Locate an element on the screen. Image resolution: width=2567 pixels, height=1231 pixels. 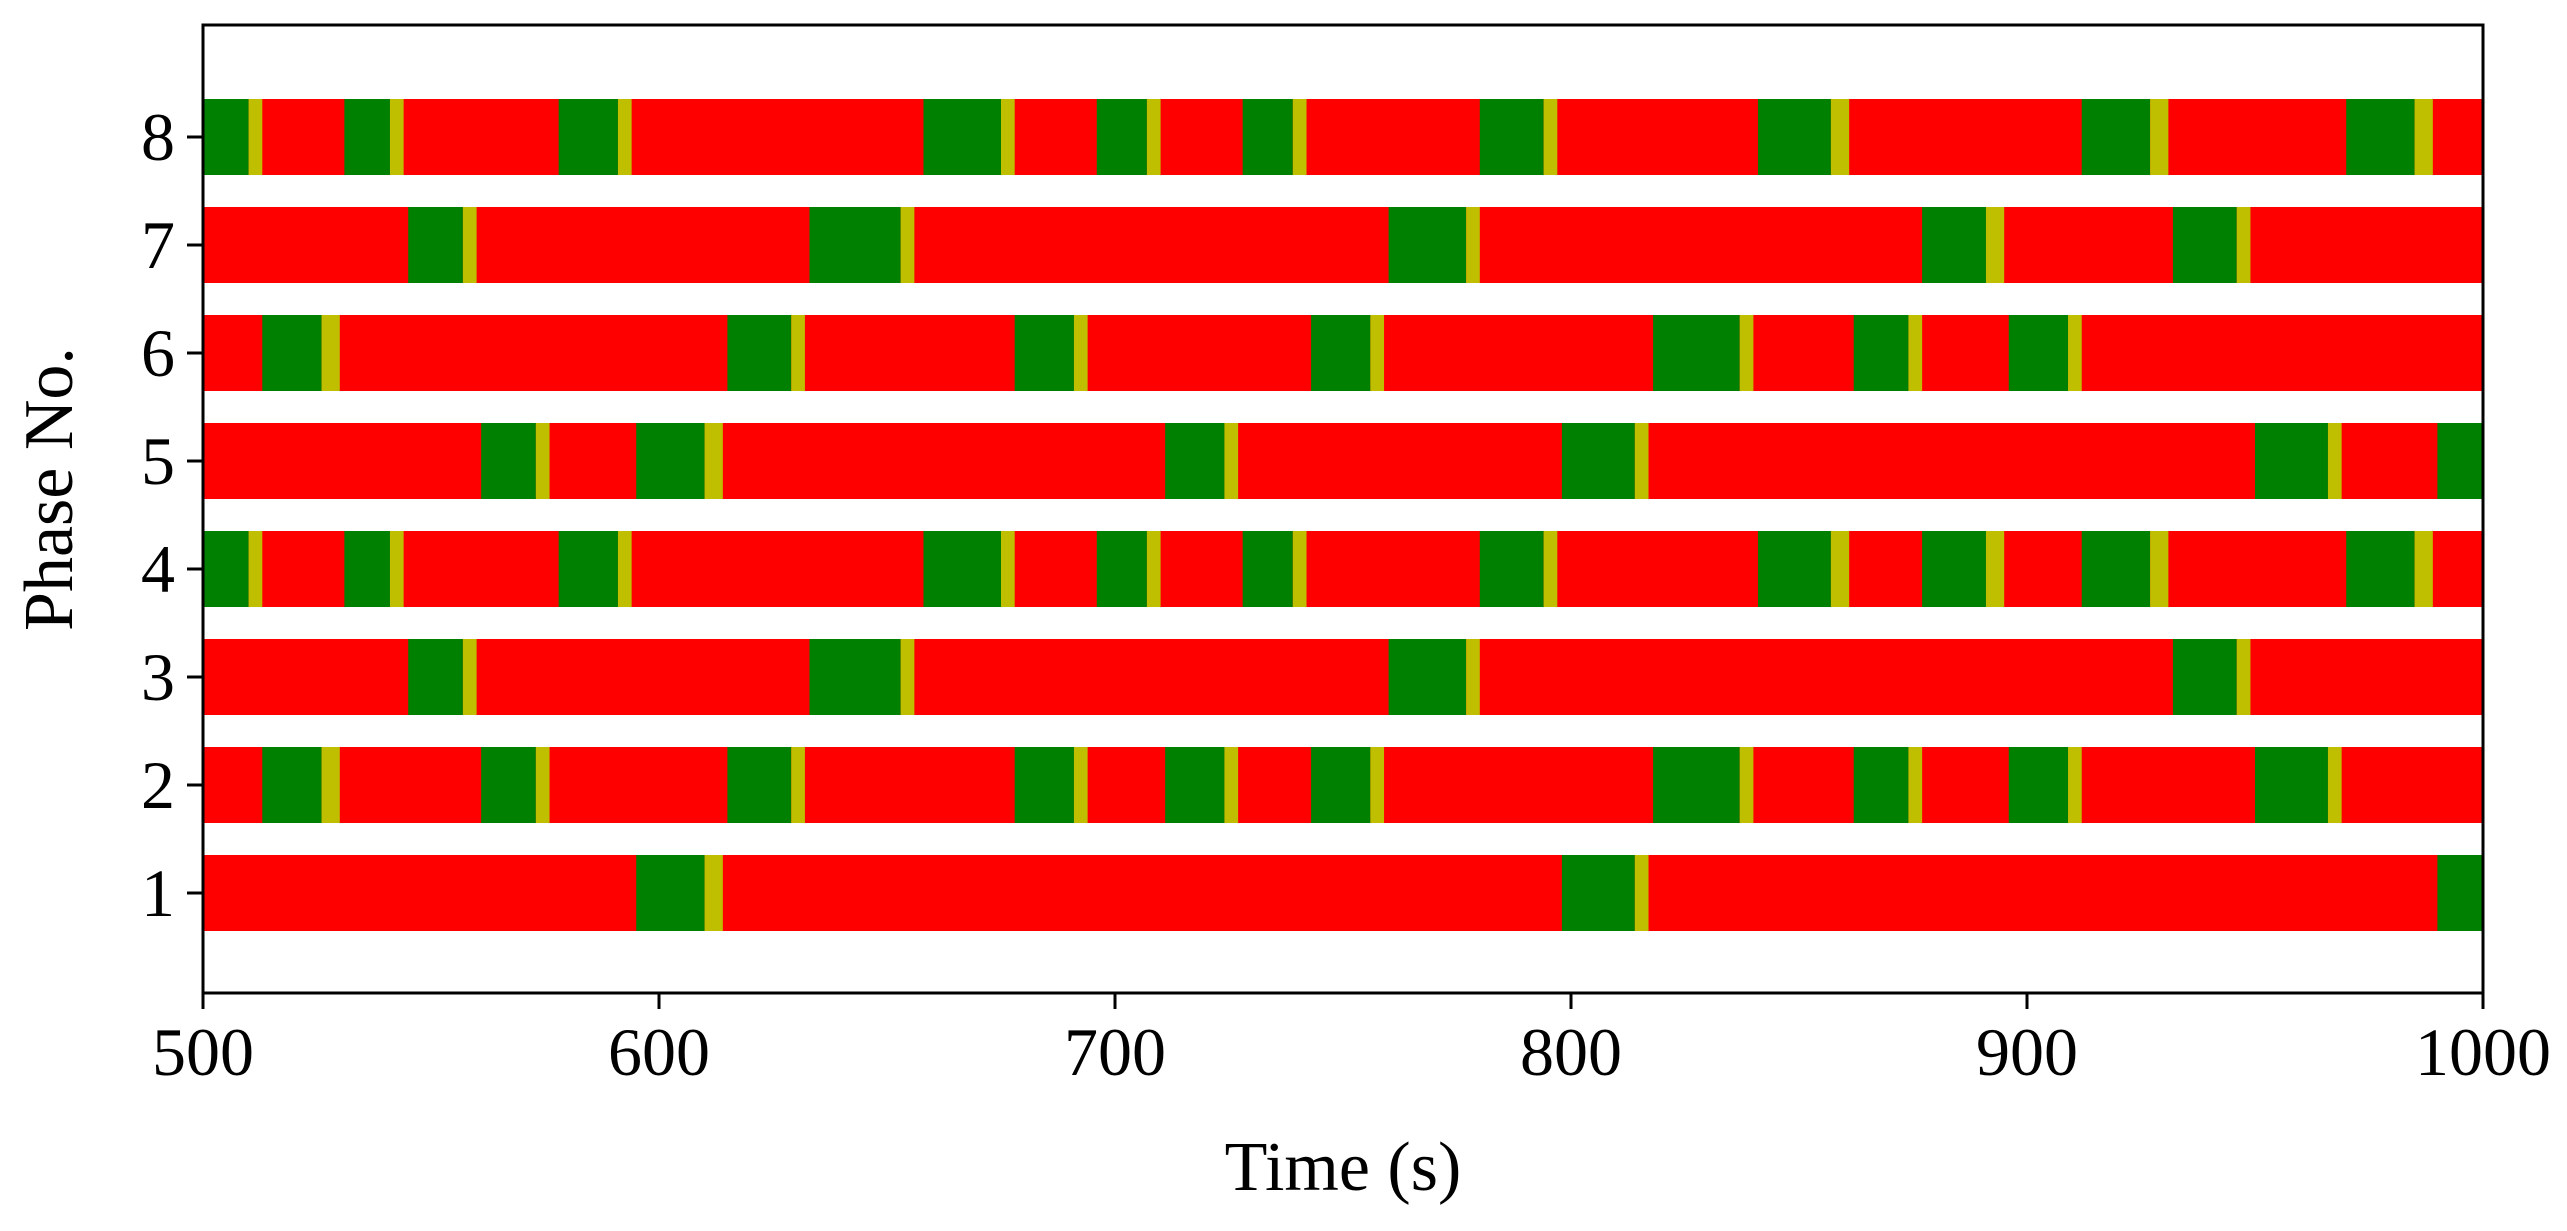
x-axis-title: Time (s) is located at coordinates (1343, 1167).